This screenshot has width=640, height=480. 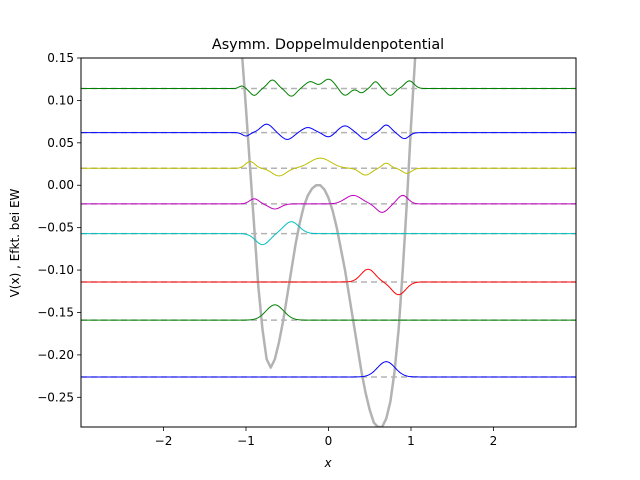 What do you see at coordinates (164, 441) in the screenshot?
I see `x-tick-label: −2` at bounding box center [164, 441].